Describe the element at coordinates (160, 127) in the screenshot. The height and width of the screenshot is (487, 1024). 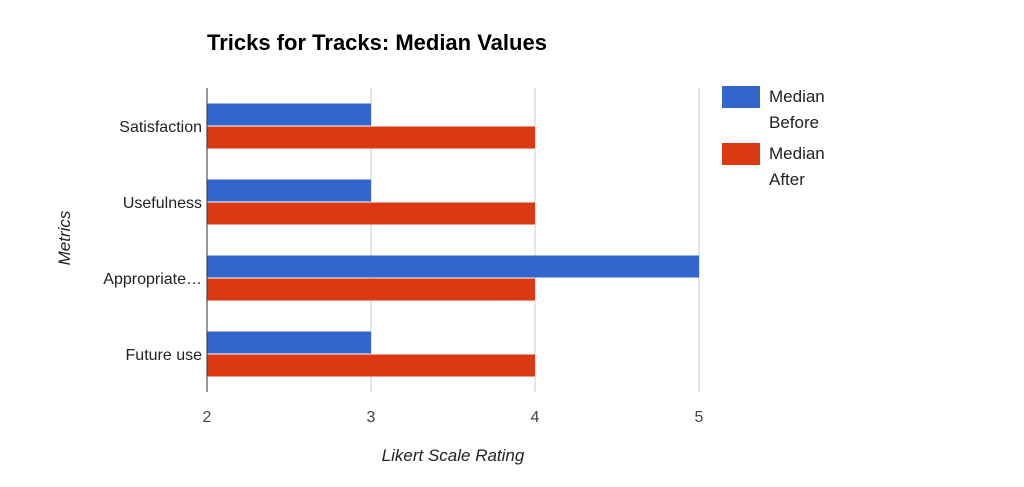
I see `category-label: Satisfaction` at that location.